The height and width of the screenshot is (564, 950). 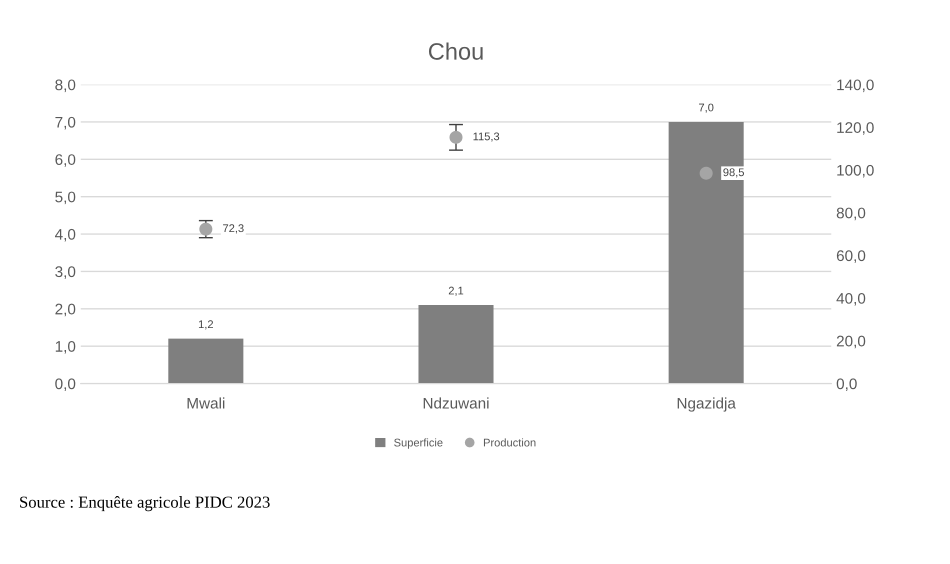 I want to click on y2-tick-label: 20,0, so click(x=851, y=342).